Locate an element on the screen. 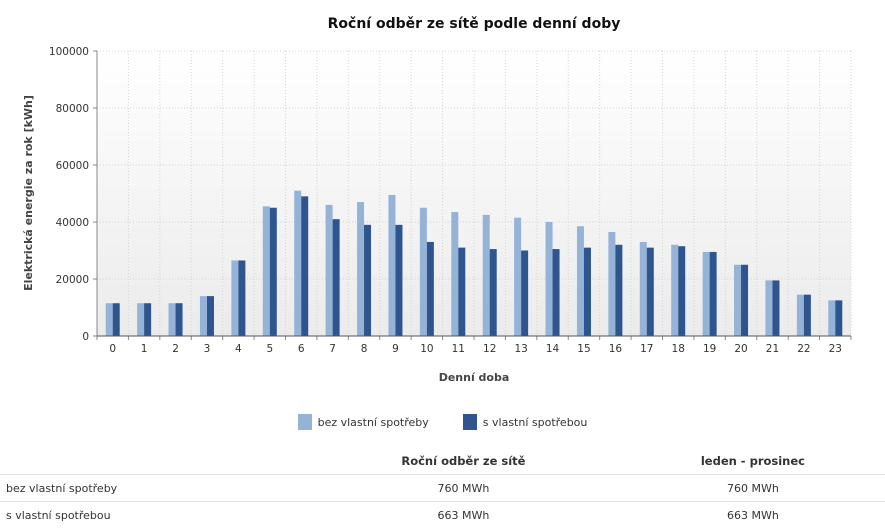  row-label: s vlastní spotřebou is located at coordinates (153, 514).